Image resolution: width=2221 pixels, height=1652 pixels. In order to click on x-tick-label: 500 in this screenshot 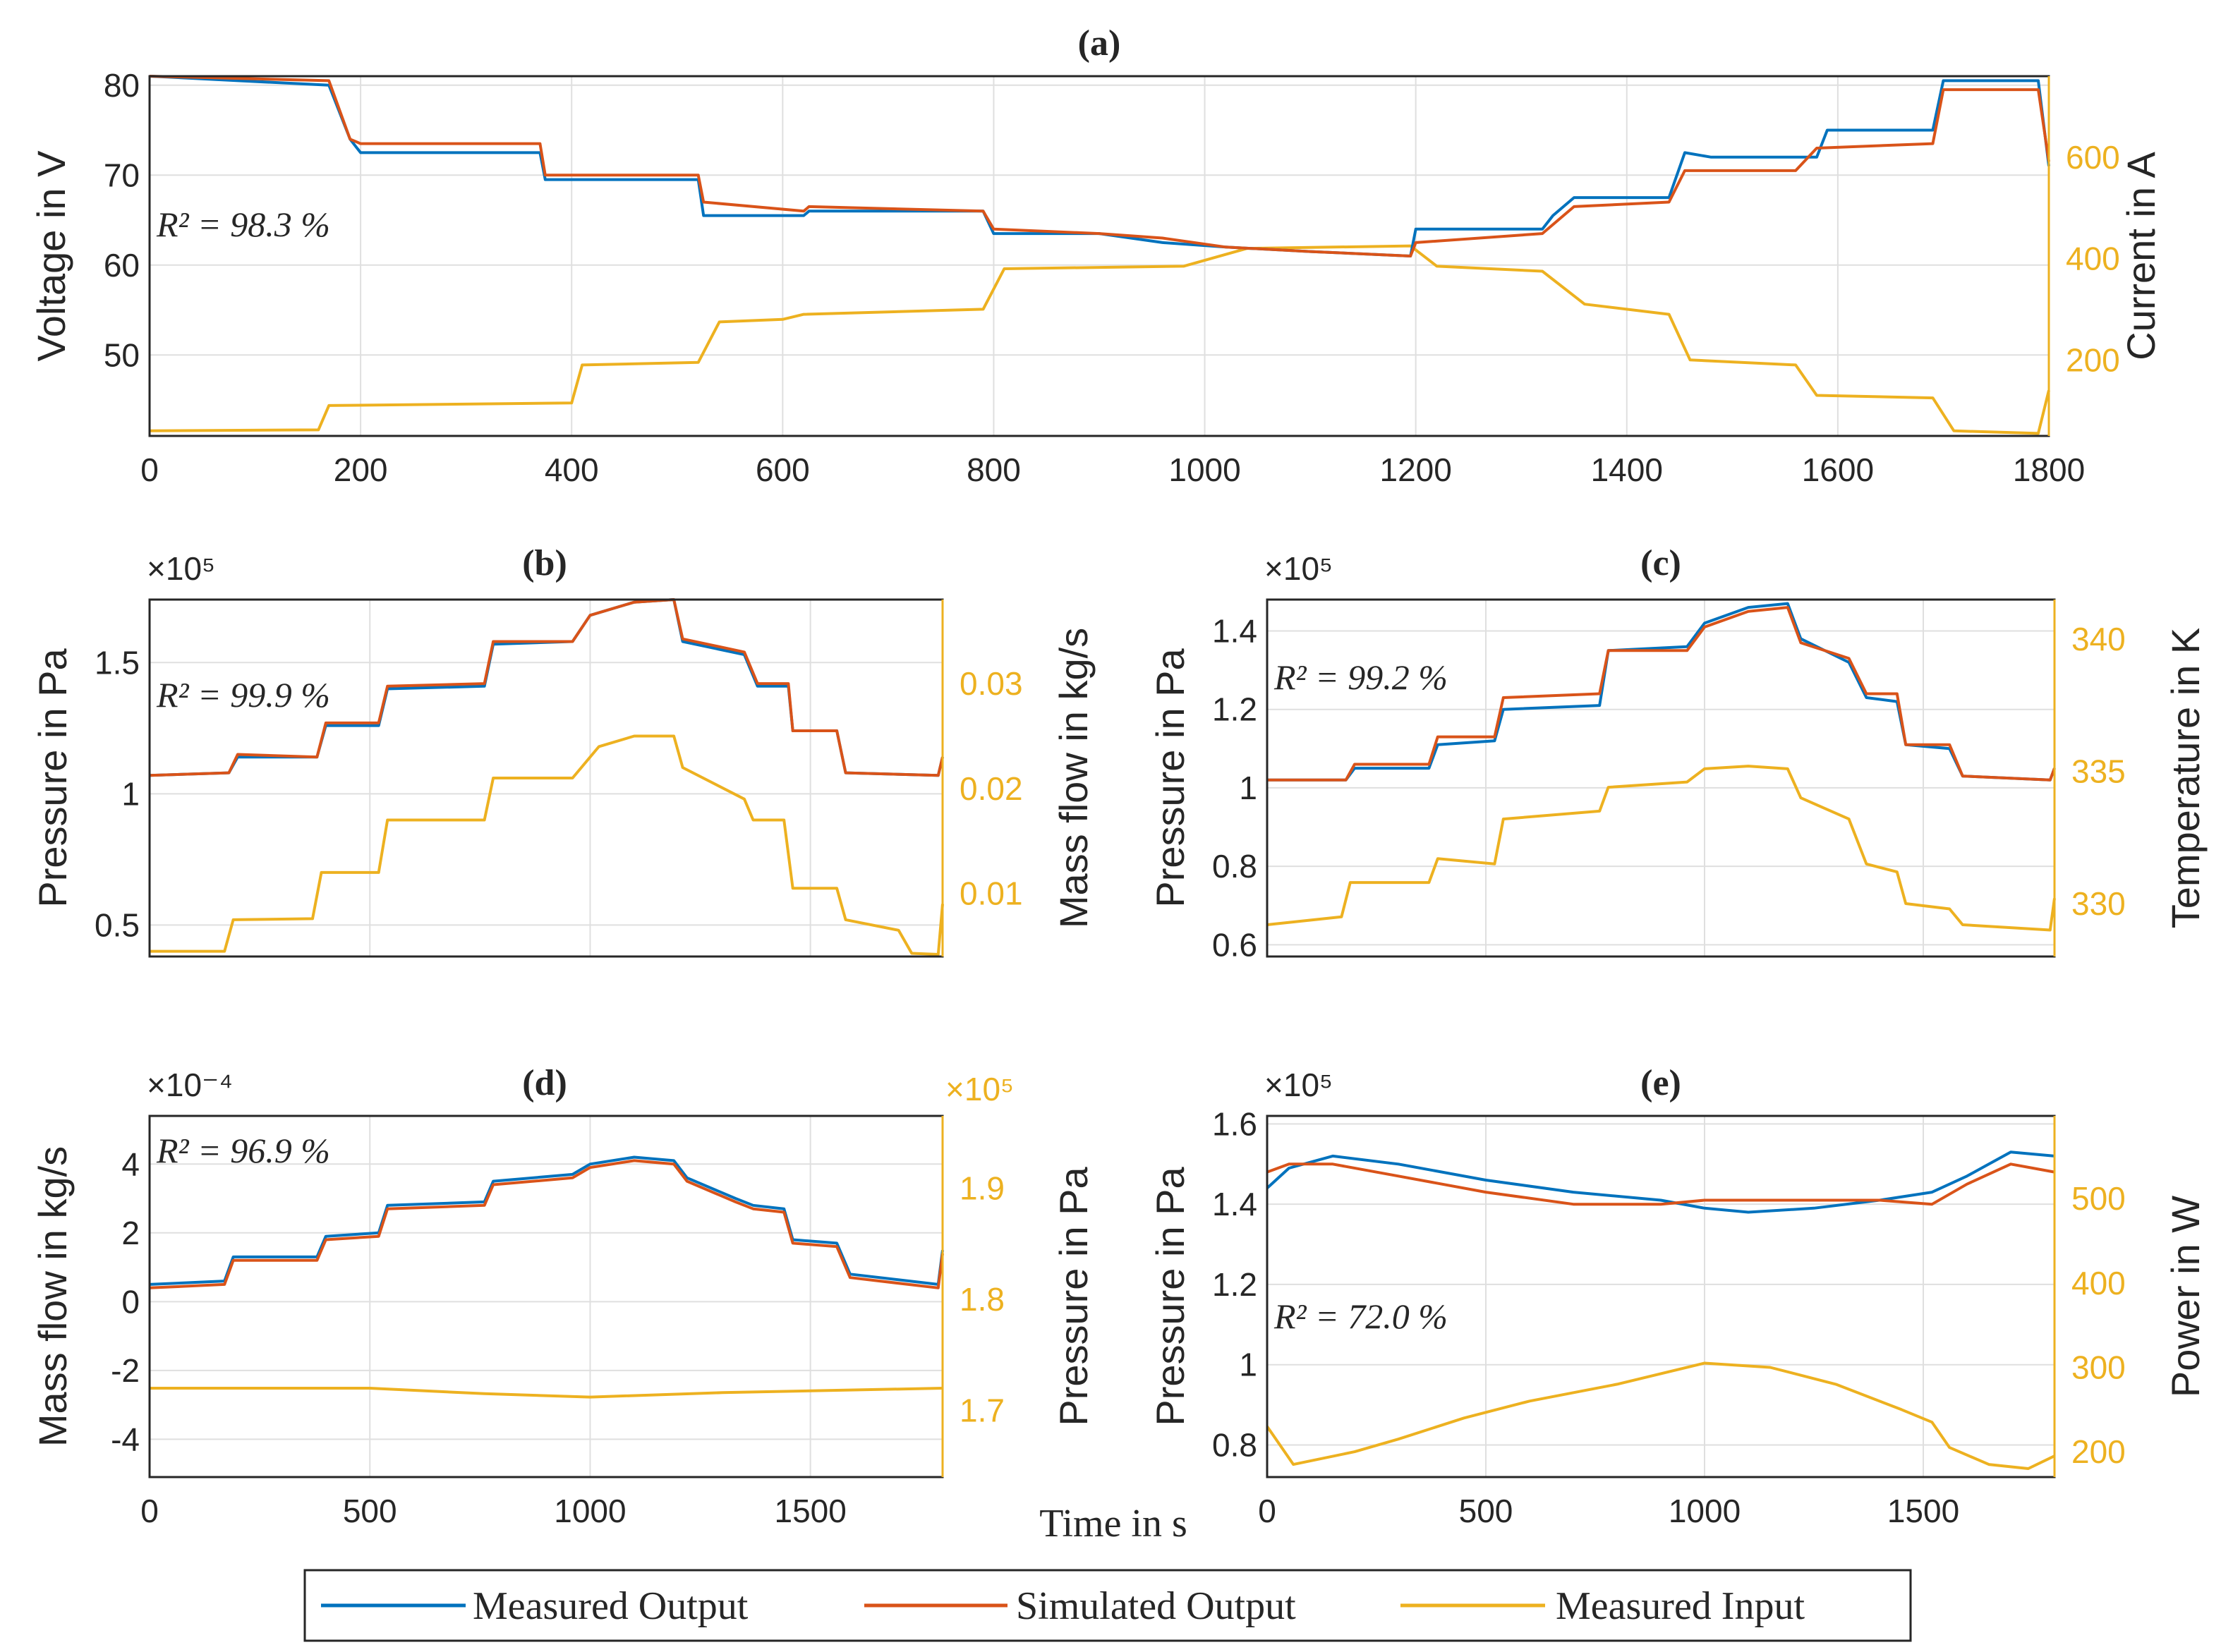, I will do `click(370, 1511)`.